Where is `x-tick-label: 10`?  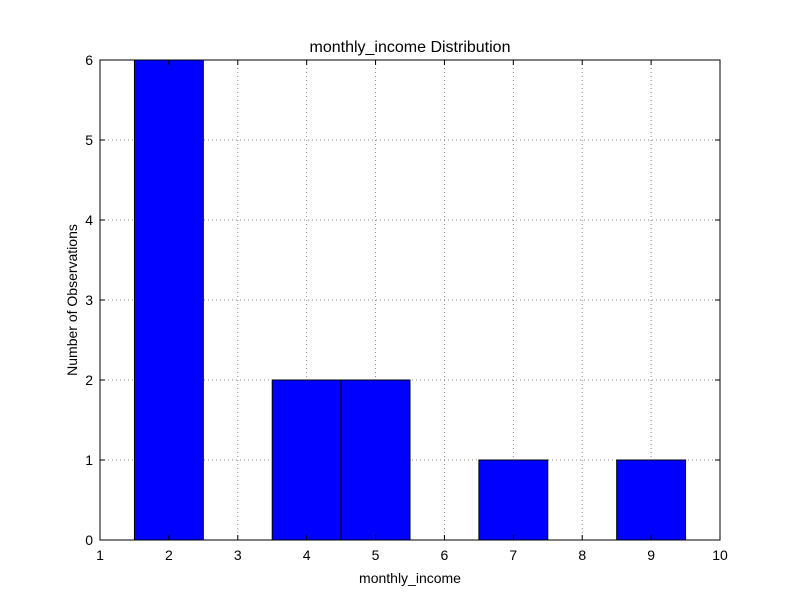 x-tick-label: 10 is located at coordinates (720, 555).